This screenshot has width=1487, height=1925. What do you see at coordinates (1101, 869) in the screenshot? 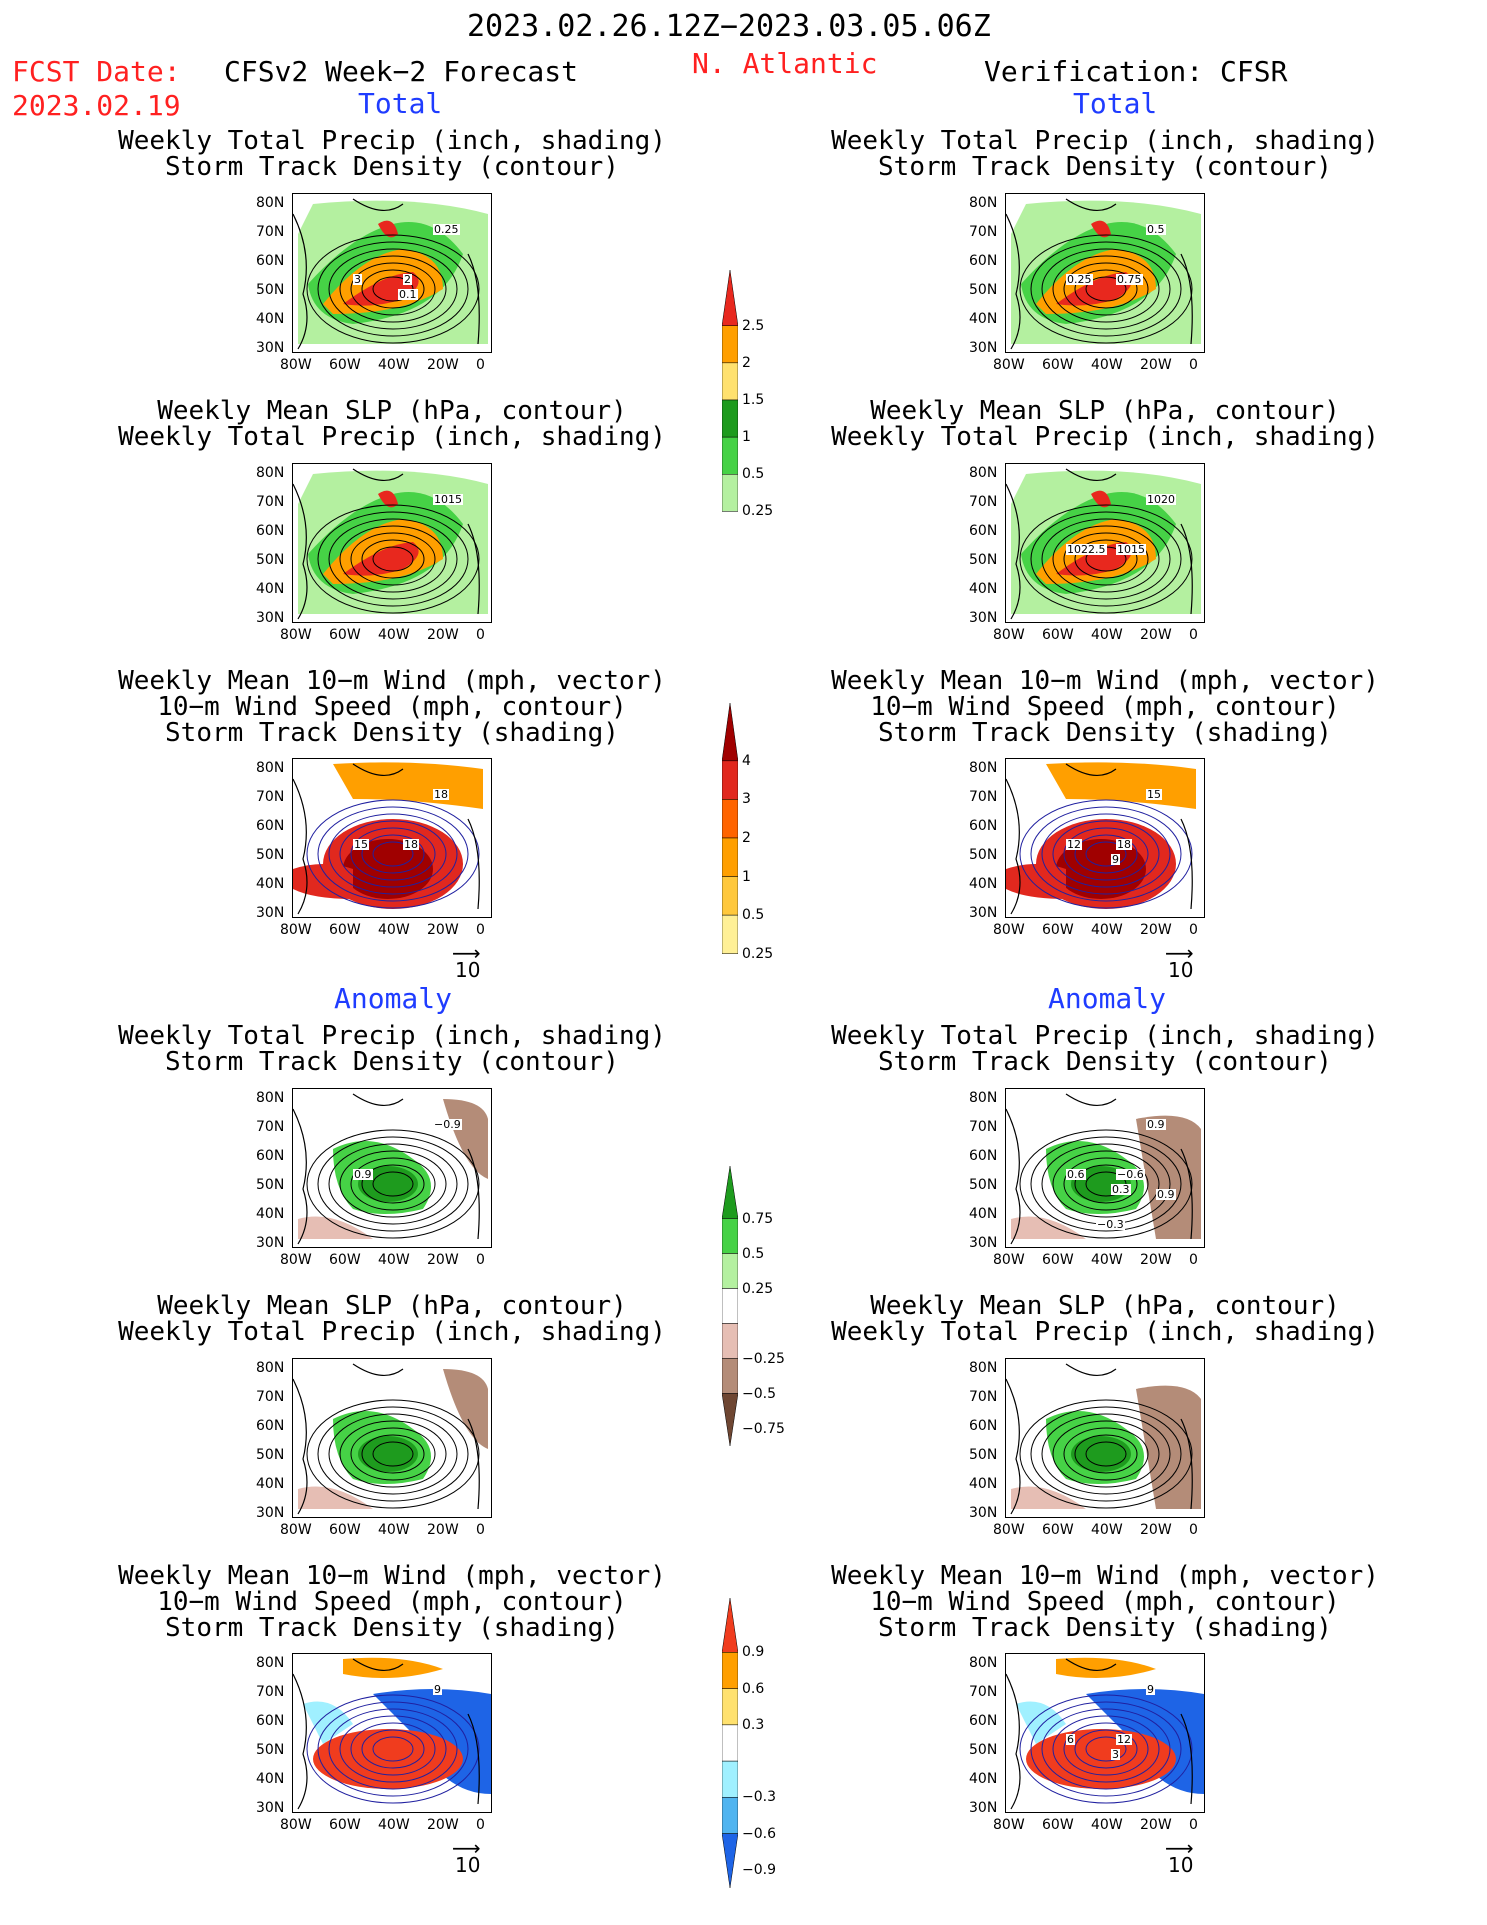
I see `track-max-region` at bounding box center [1101, 869].